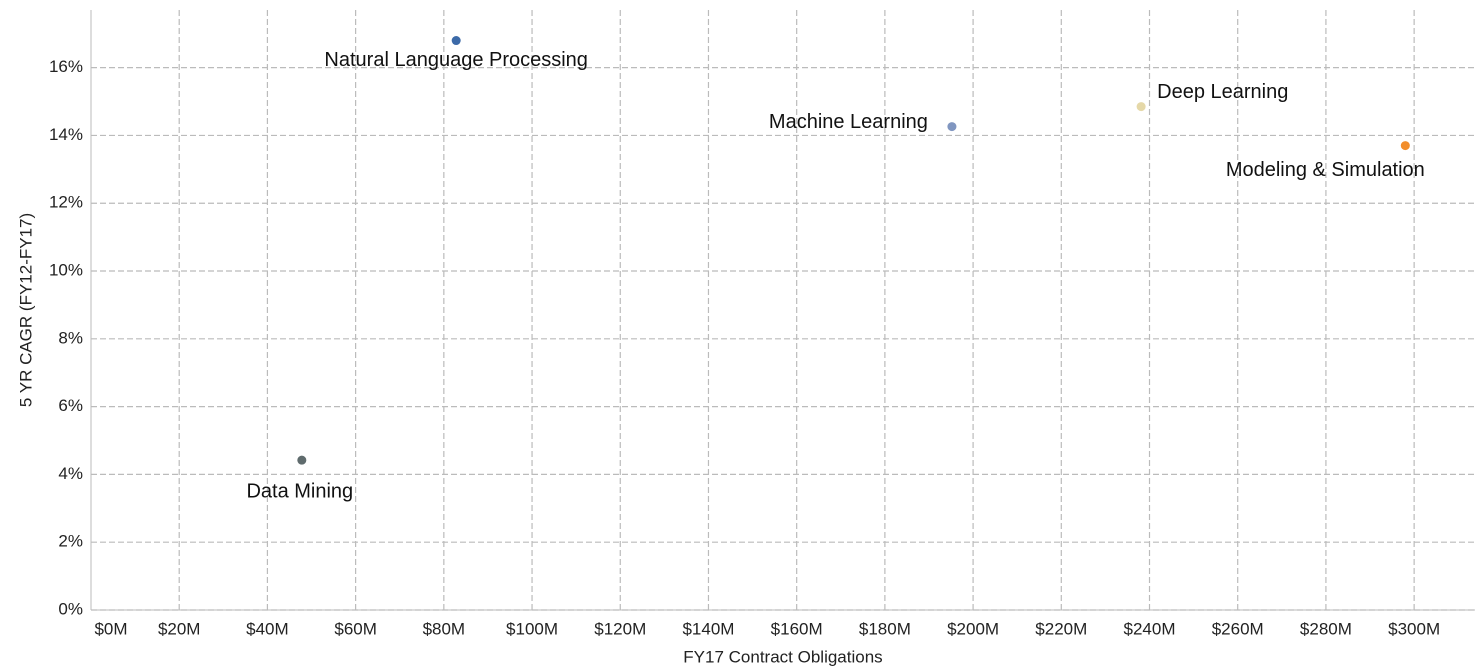 The height and width of the screenshot is (669, 1481). I want to click on y-tick-label: 2%, so click(70, 541).